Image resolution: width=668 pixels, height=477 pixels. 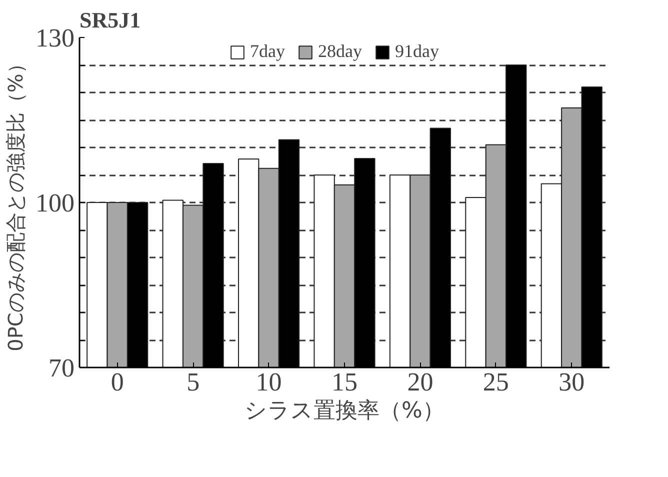 I want to click on x-tick-label: 20, so click(x=420, y=382).